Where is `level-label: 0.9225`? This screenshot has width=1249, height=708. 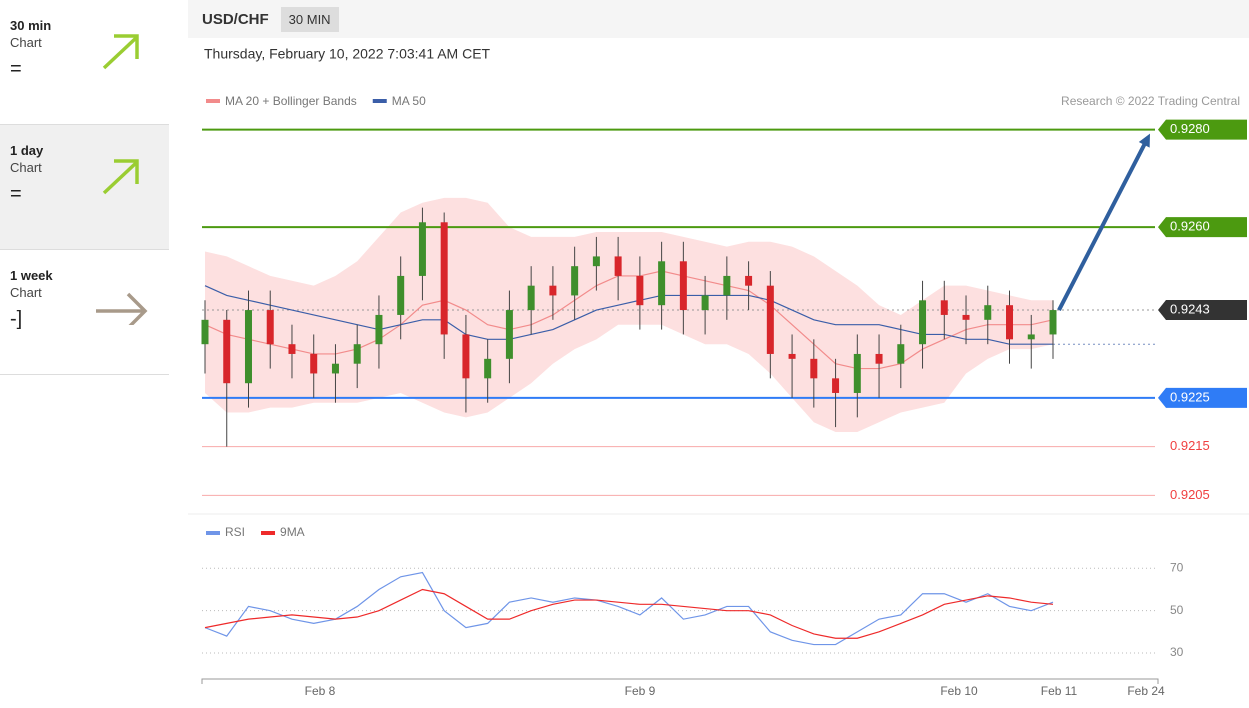
level-label: 0.9225 is located at coordinates (1190, 396).